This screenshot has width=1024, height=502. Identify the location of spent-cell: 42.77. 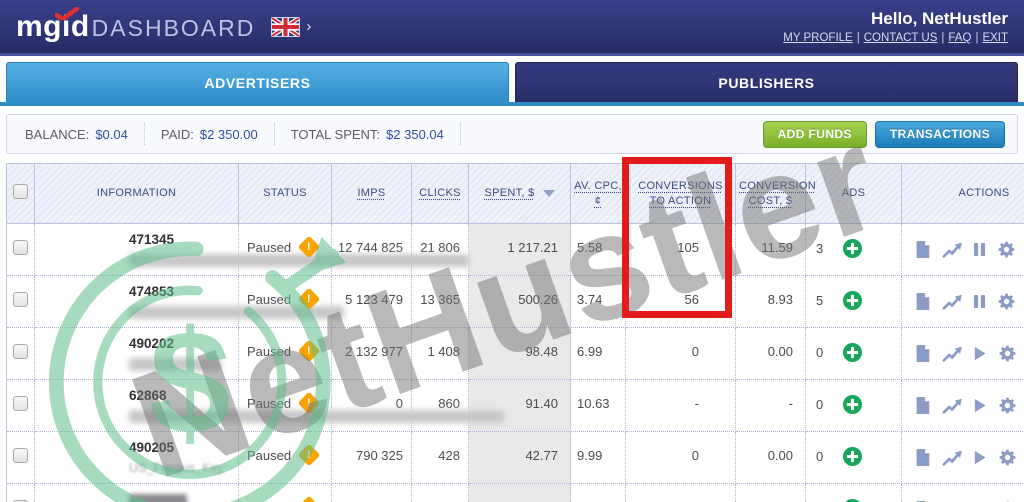
(519, 457).